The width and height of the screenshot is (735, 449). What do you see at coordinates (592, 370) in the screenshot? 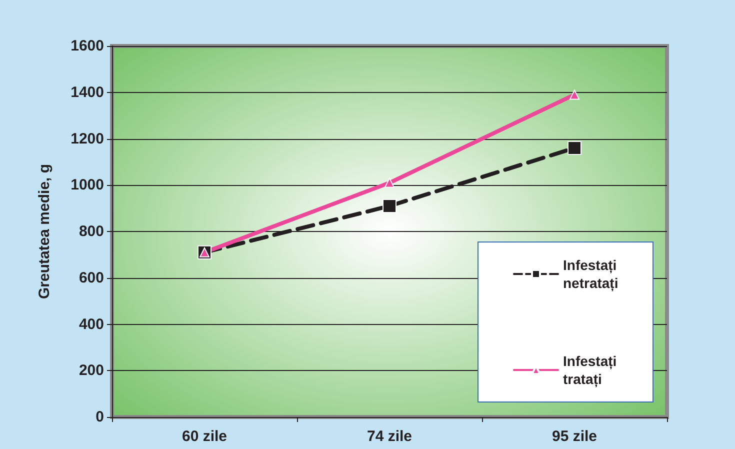
I see `legend-label: Infestați tratați` at bounding box center [592, 370].